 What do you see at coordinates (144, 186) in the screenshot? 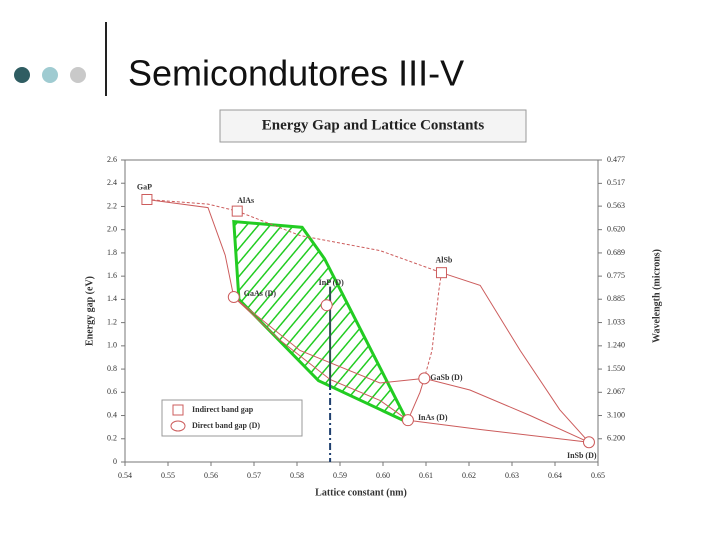
I see `point-label: GaP` at bounding box center [144, 186].